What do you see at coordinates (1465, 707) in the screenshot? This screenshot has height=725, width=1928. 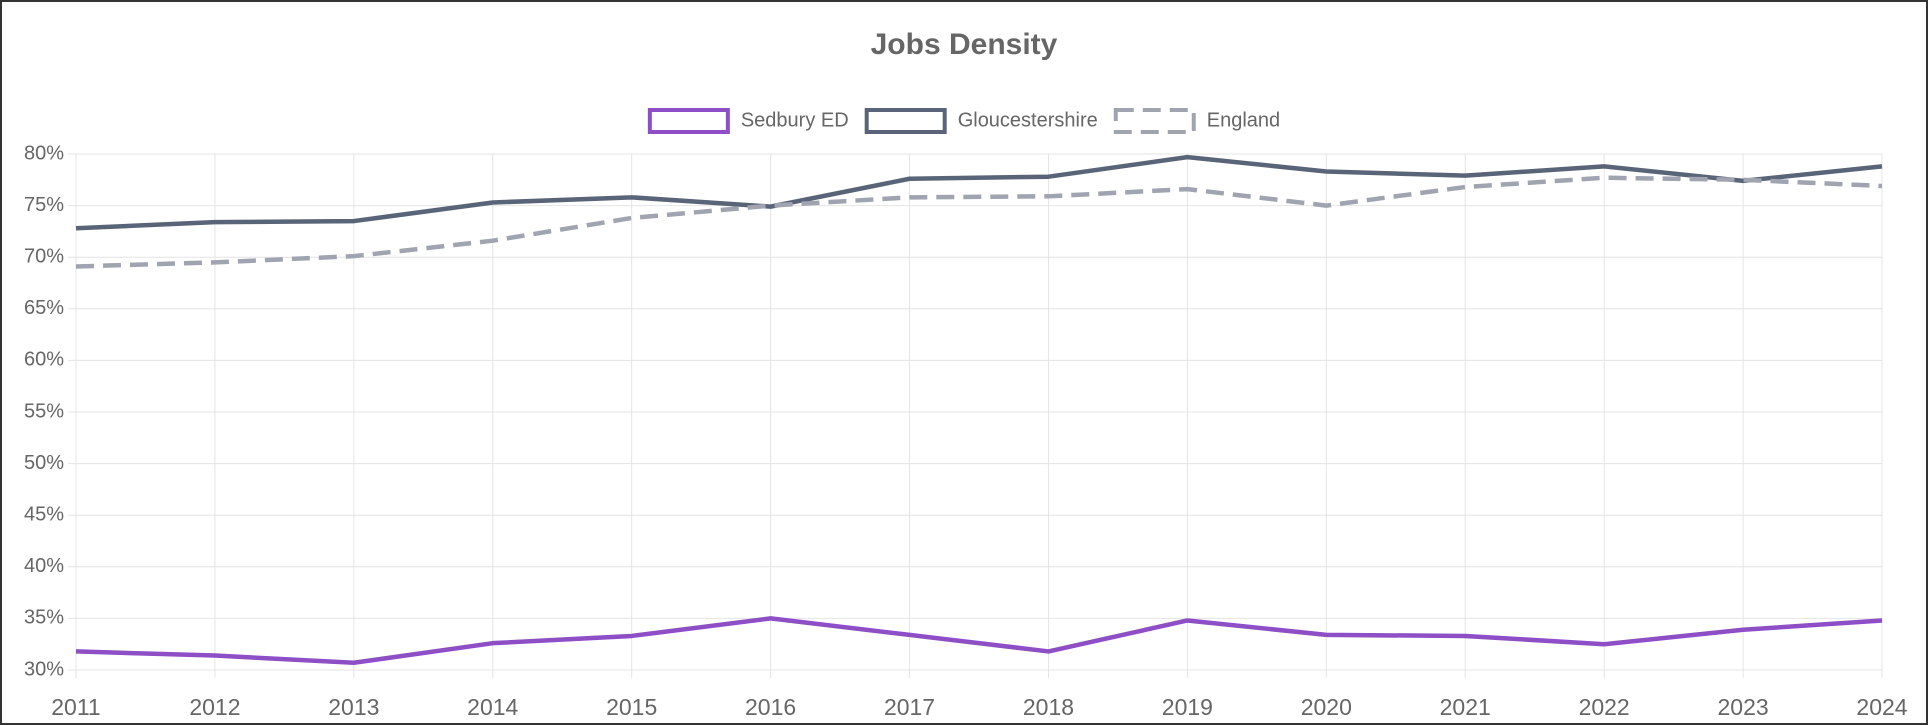 I see `x-tick-label: 2021` at bounding box center [1465, 707].